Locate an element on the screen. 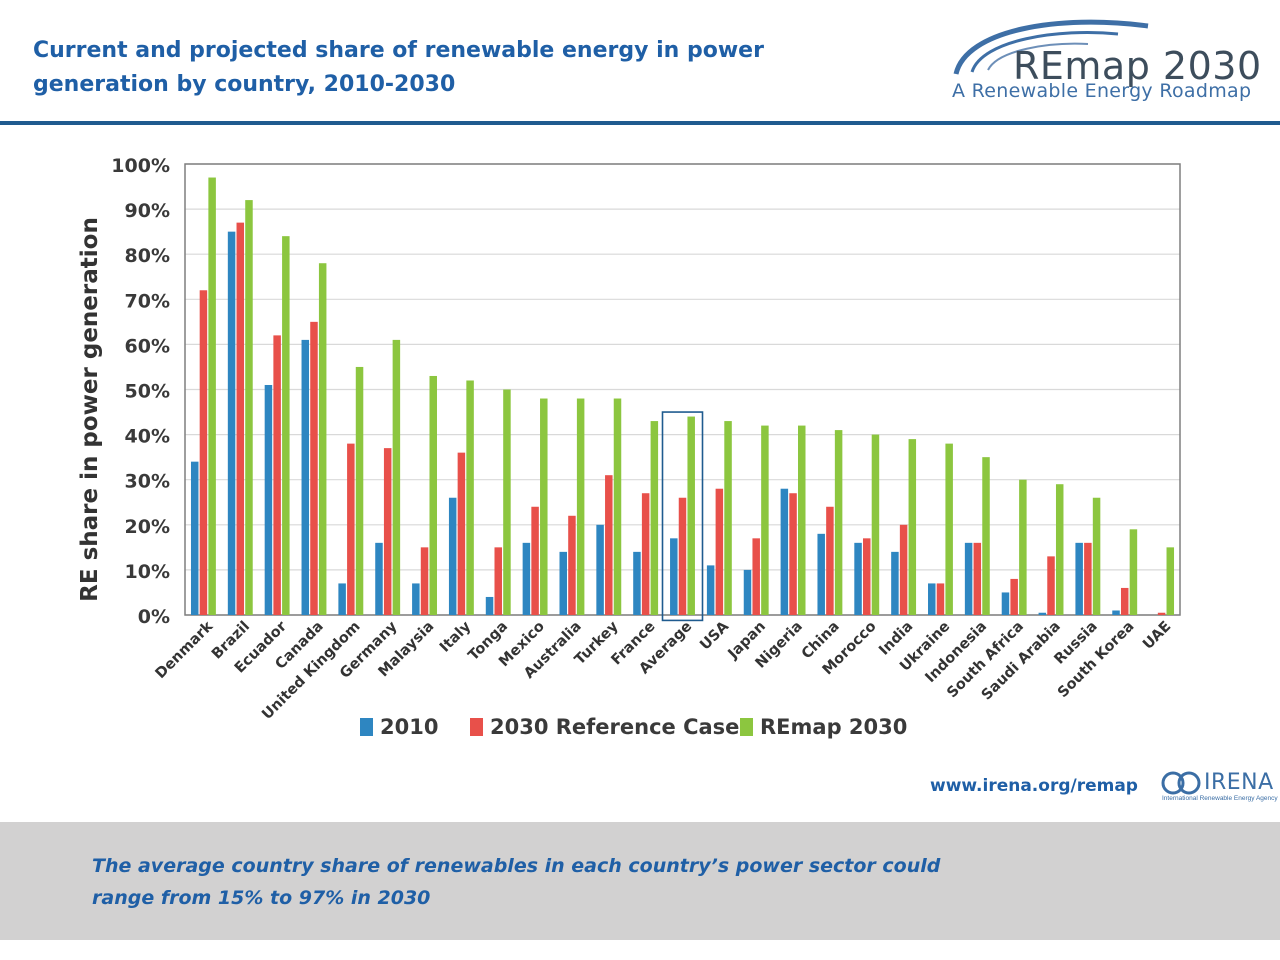 The height and width of the screenshot is (960, 1280). remap-2030-logo: REmap 2030 A Renewable Energy Roadmap is located at coordinates (1108, 62).